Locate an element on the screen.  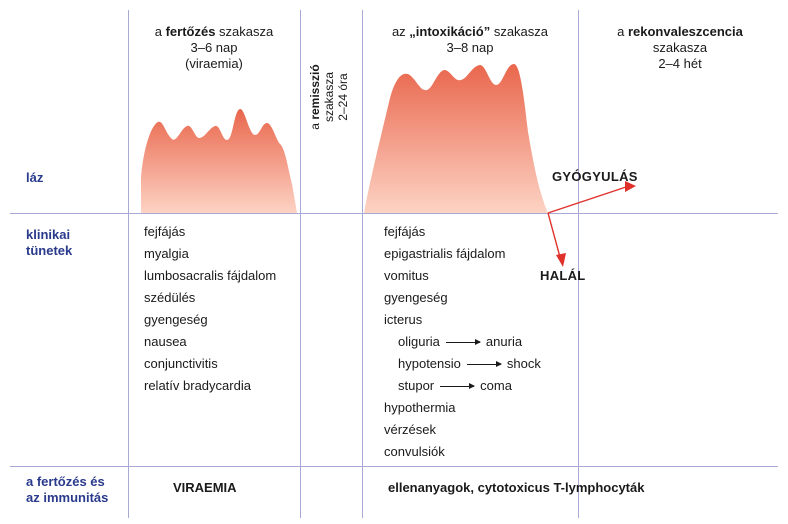
phase-name: rekonvaleszcencia is located at coordinates (685, 31).